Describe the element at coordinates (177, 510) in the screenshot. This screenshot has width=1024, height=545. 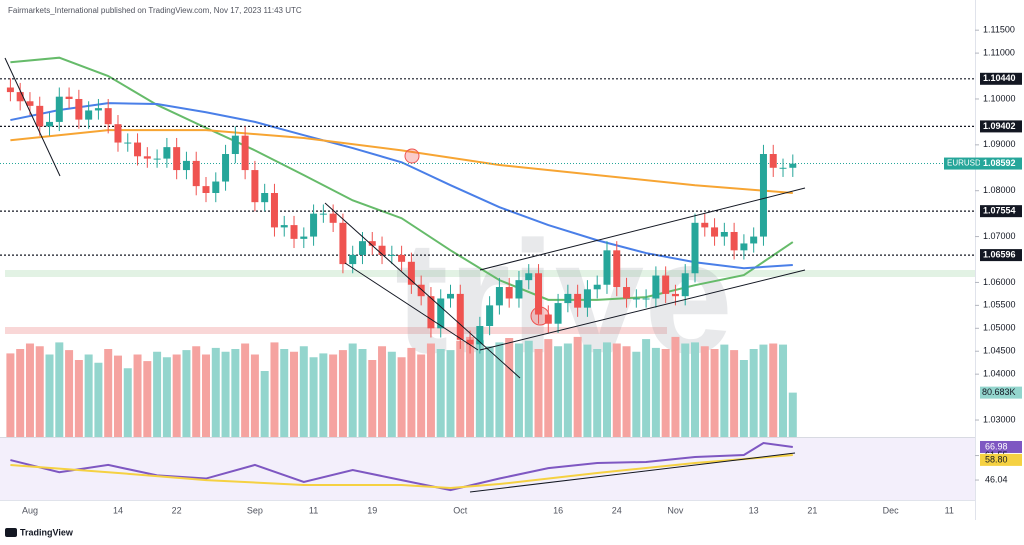
I see `x-tick-label: 22` at that location.